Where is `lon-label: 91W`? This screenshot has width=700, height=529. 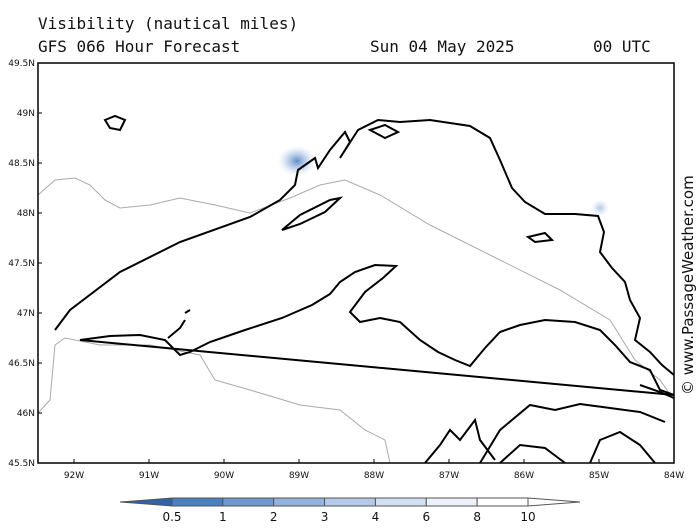 lon-label: 91W is located at coordinates (149, 476).